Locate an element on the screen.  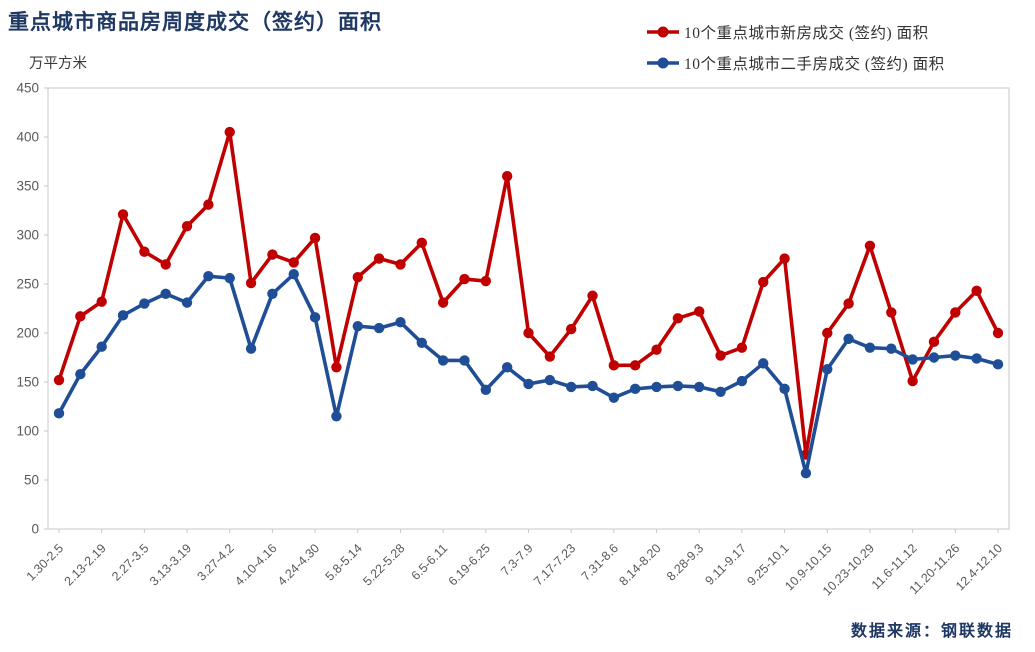
x-tick-label: 5.8-5.14 is located at coordinates (344, 562).